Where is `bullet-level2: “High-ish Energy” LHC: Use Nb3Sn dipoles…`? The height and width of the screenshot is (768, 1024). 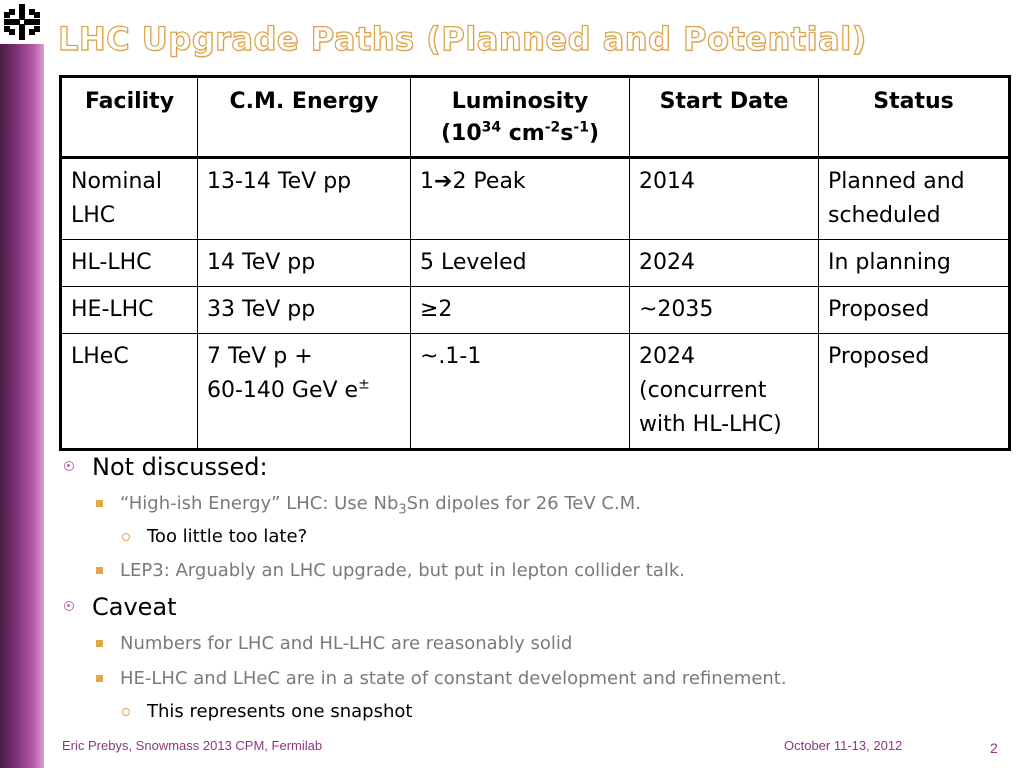
bullet-level2: “High-ish Energy” LHC: Use Nb3Sn dipoles… is located at coordinates (530, 503).